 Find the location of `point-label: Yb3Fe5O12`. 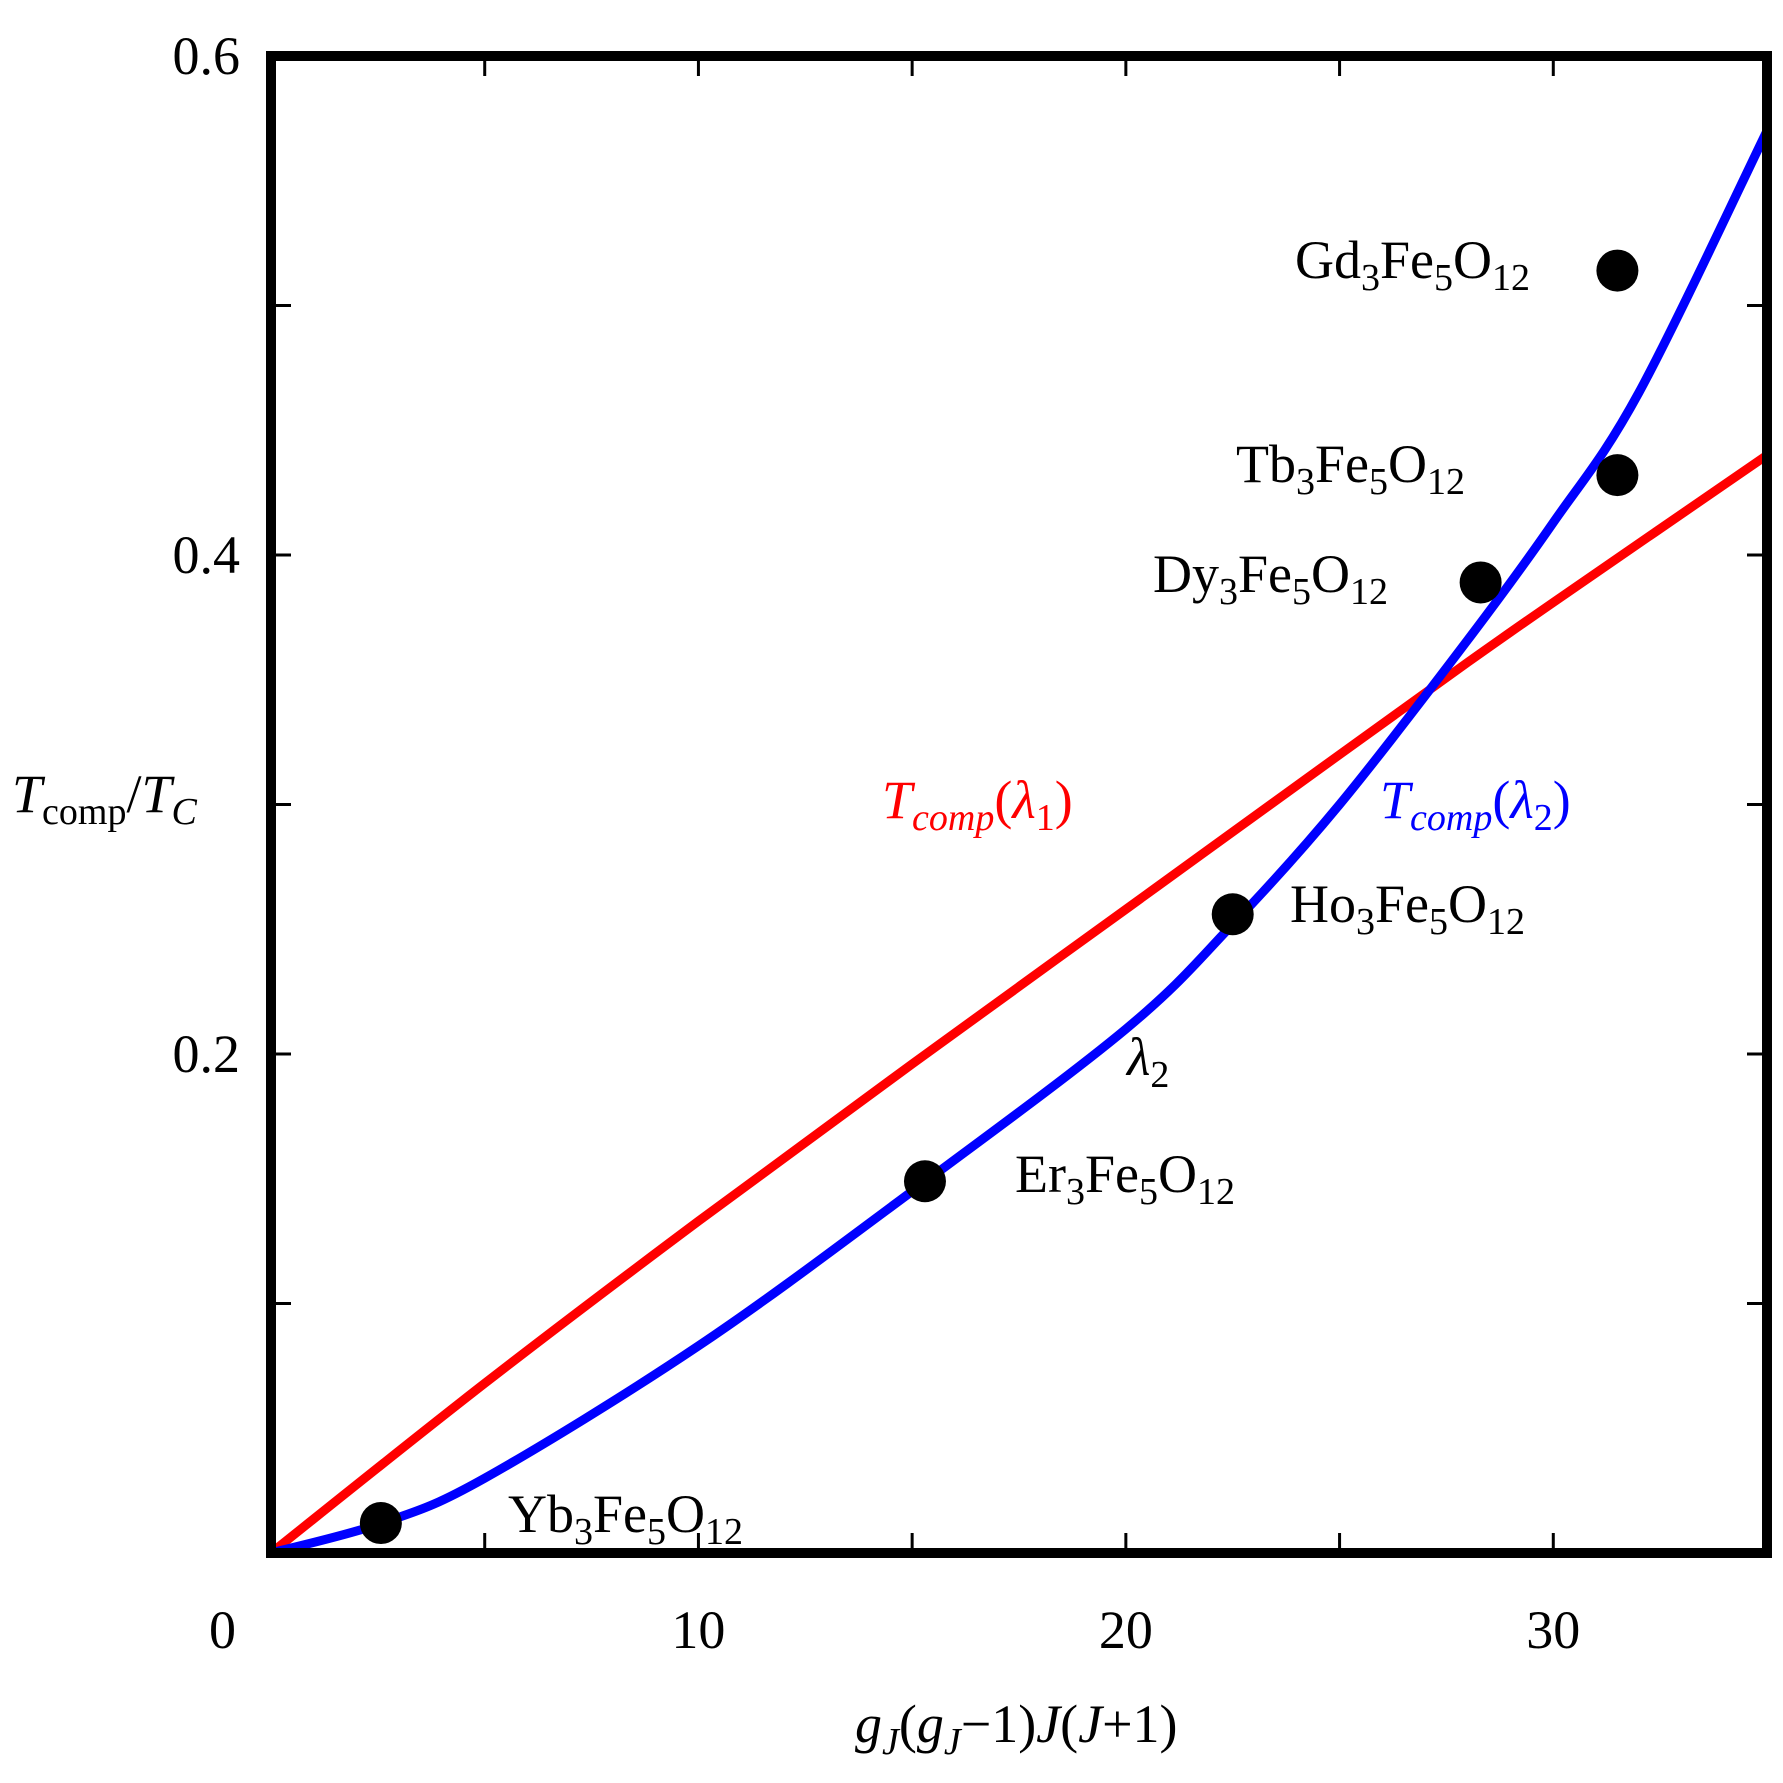

point-label: Yb3Fe5O12 is located at coordinates (625, 1518).